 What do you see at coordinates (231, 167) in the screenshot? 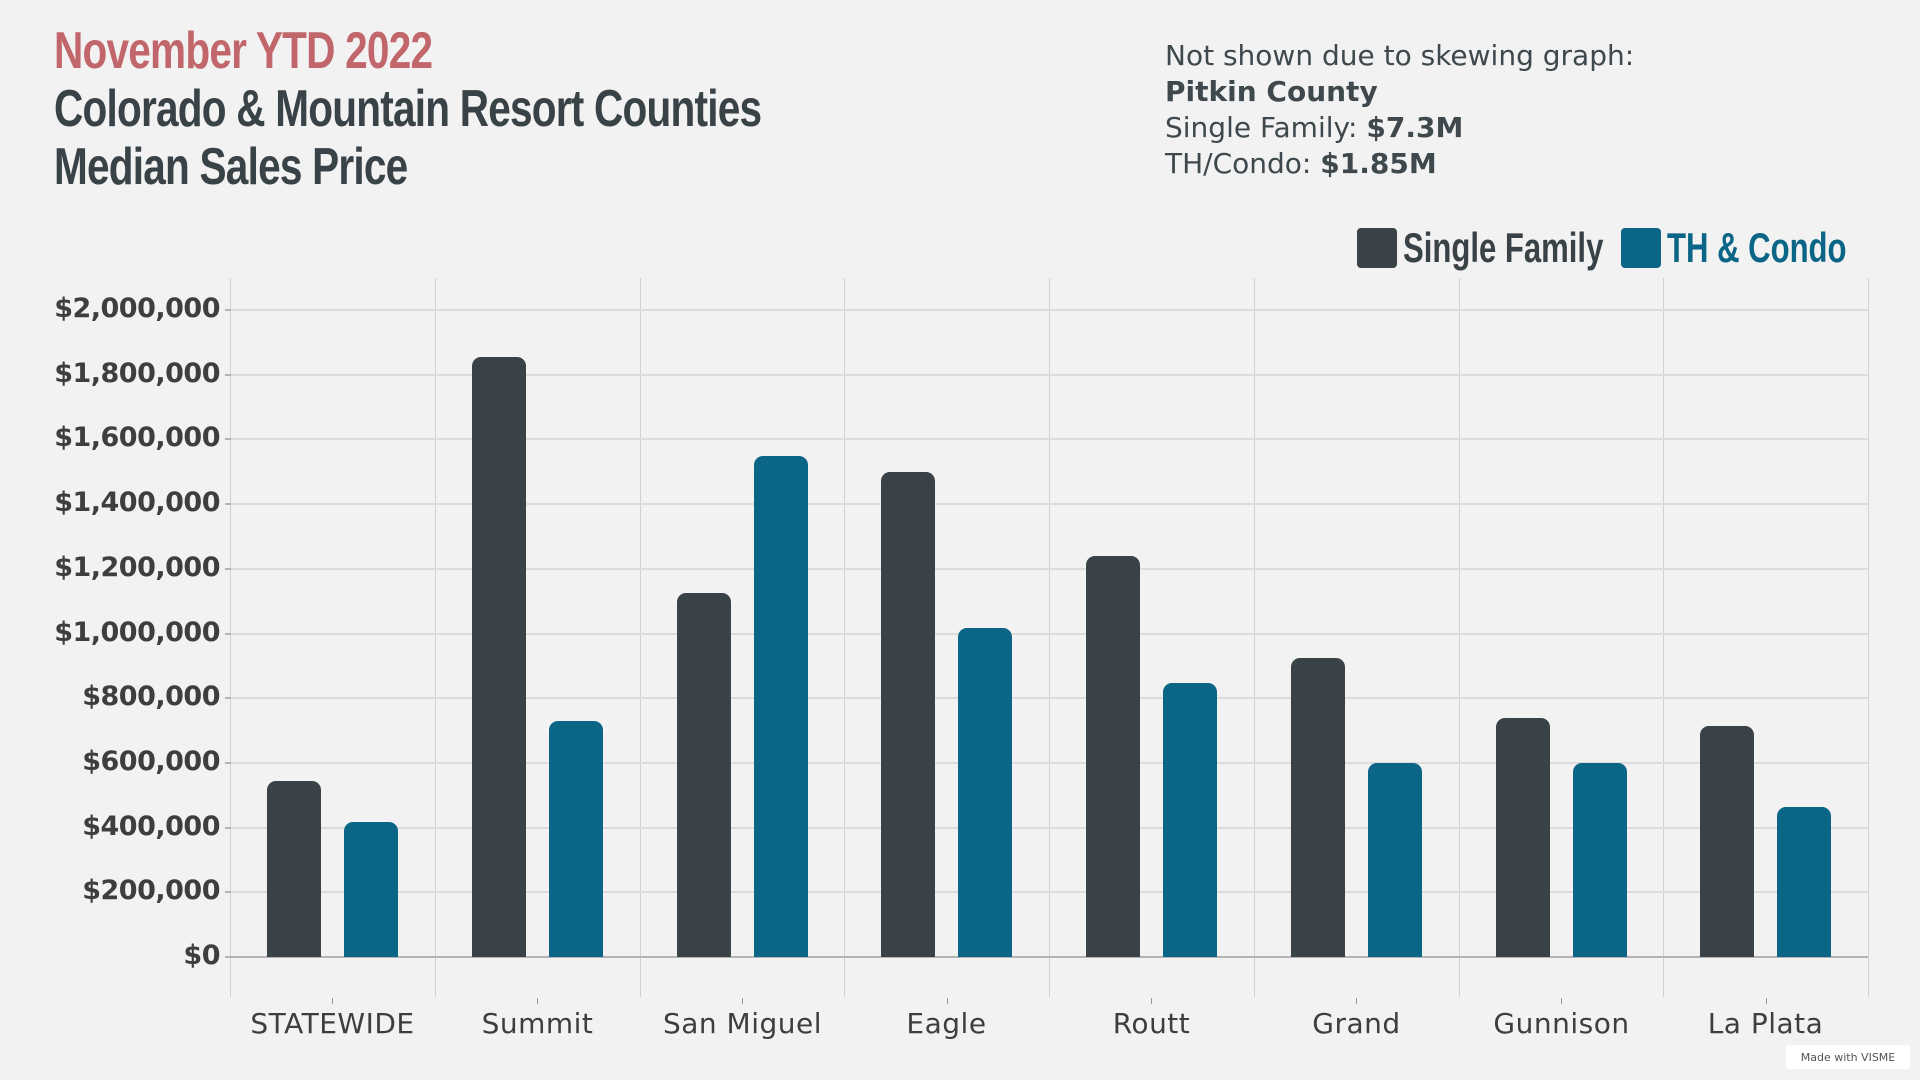
I see `chart-title-line-2: Median Sales Price` at bounding box center [231, 167].